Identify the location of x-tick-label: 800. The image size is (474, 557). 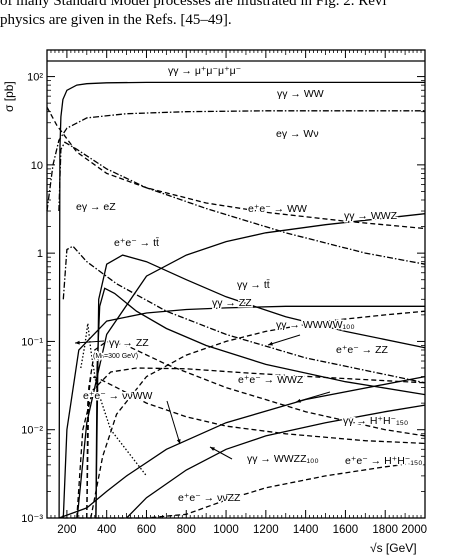
(186, 530).